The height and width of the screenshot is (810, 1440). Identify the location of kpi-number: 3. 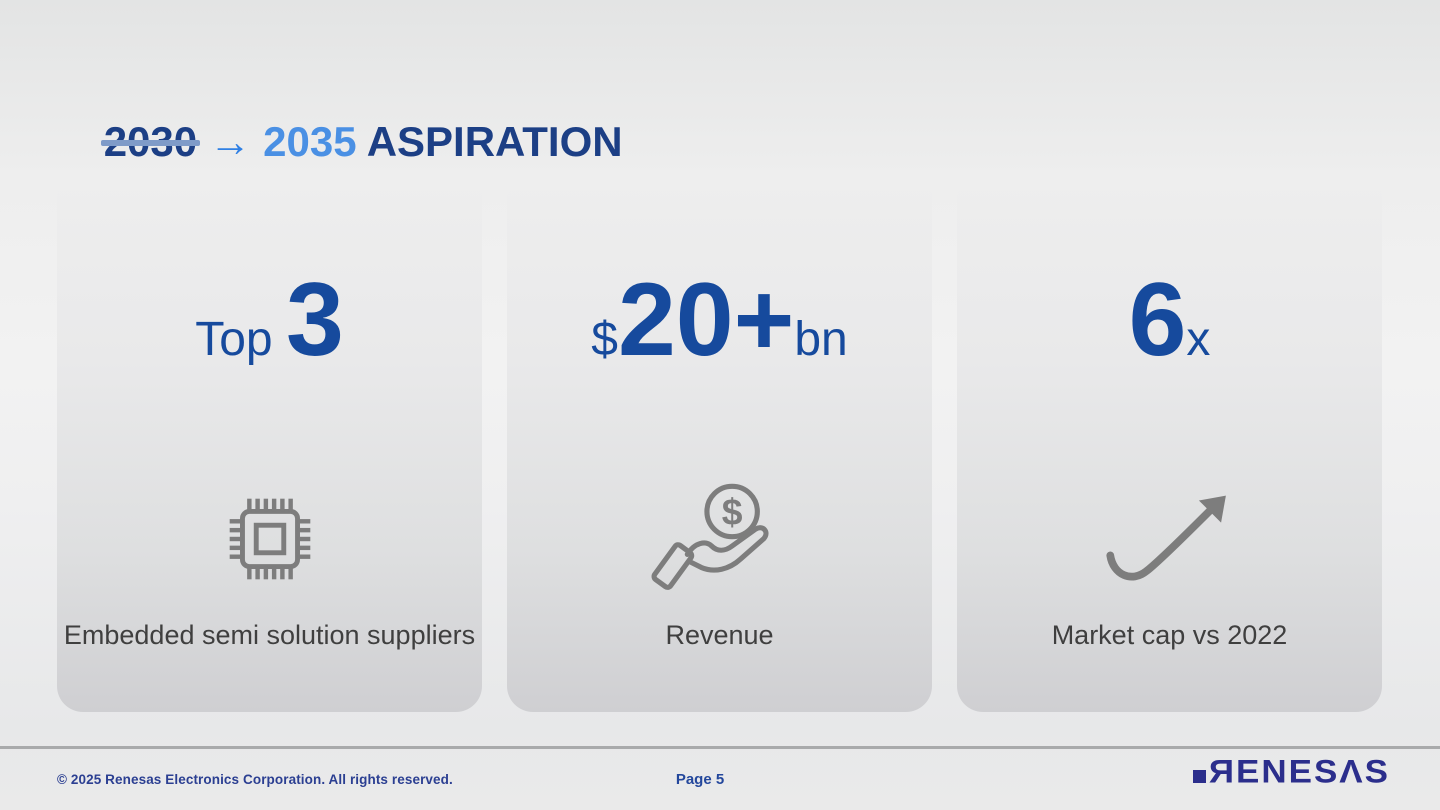
(314, 320).